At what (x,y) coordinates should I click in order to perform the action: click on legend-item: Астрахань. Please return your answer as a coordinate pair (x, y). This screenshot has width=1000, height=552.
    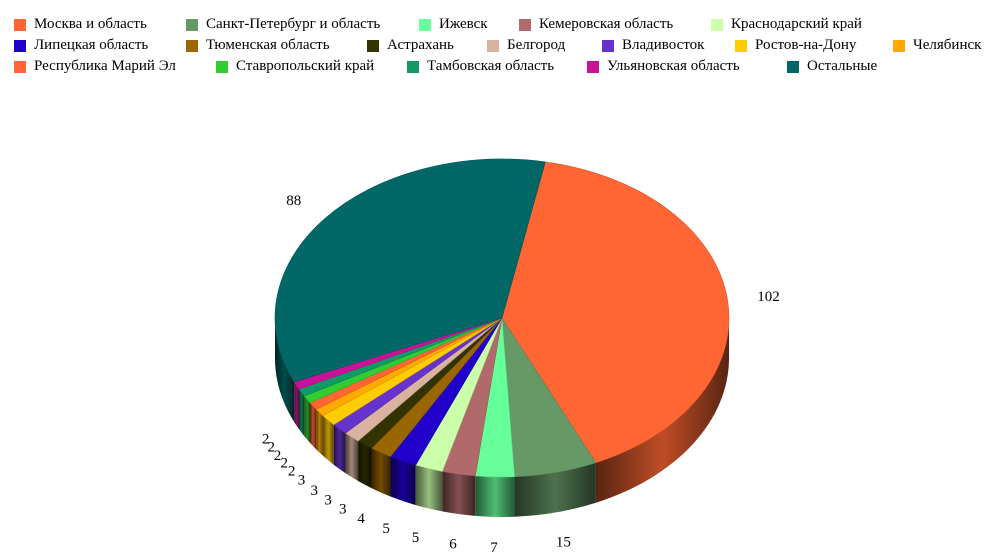
    Looking at the image, I should click on (427, 45).